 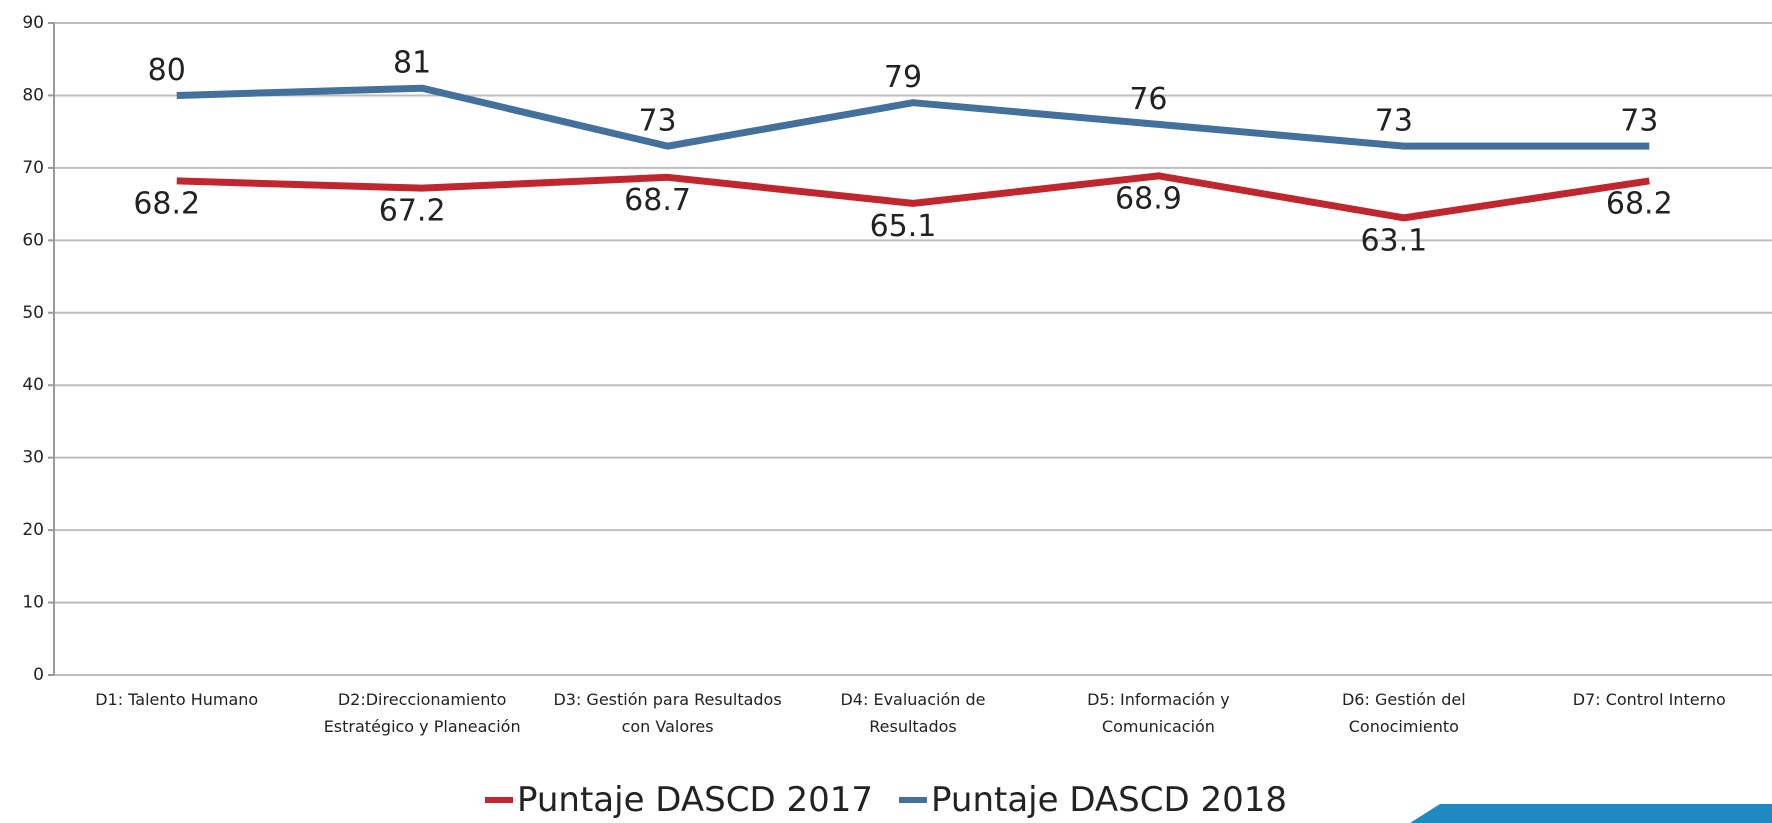 What do you see at coordinates (33, 530) in the screenshot?
I see `y-tick-label: 20` at bounding box center [33, 530].